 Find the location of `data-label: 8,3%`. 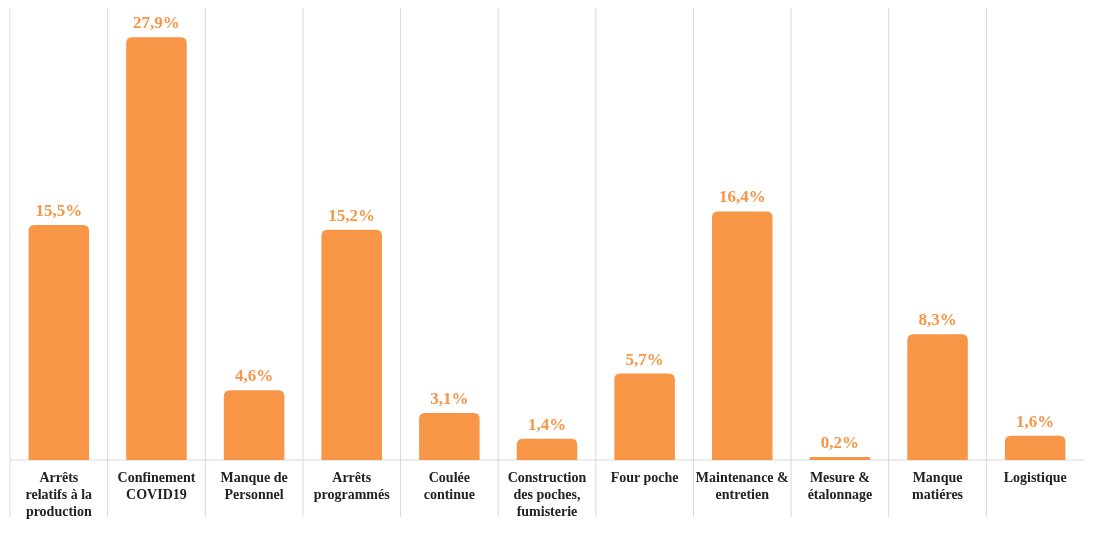

data-label: 8,3% is located at coordinates (937, 320).